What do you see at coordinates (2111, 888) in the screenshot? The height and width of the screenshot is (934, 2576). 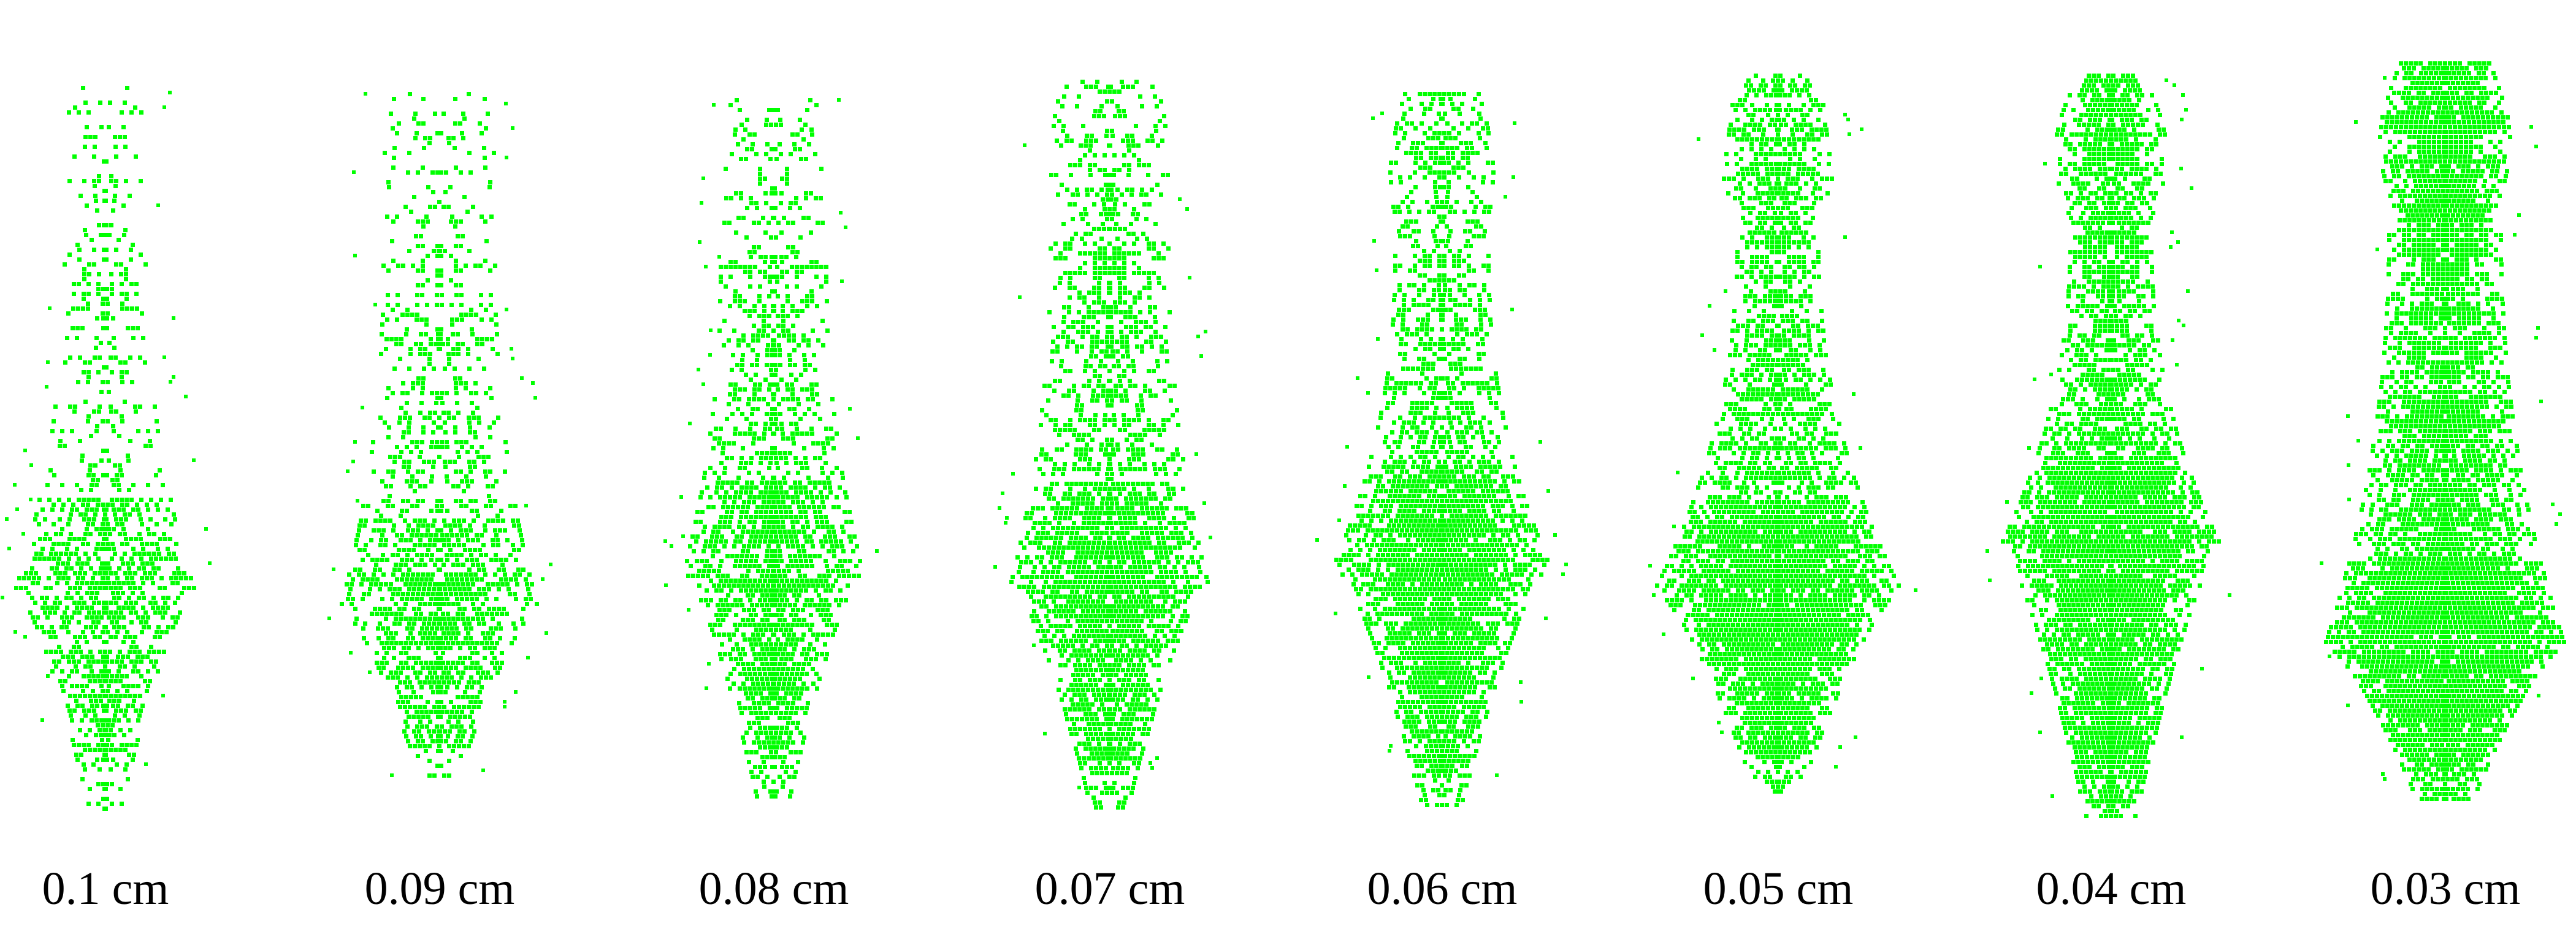 I see `panel-label-6: 0.04 cm` at bounding box center [2111, 888].